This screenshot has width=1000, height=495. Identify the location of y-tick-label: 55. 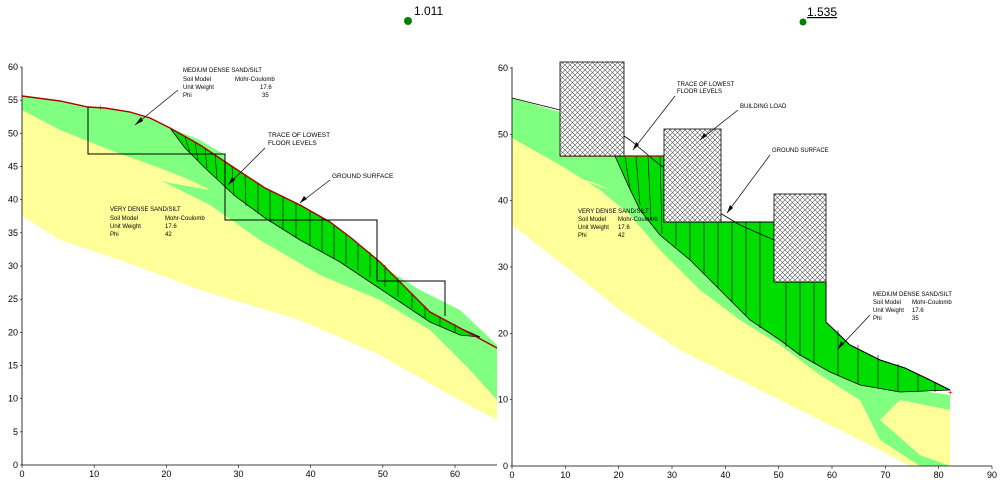
(13, 100).